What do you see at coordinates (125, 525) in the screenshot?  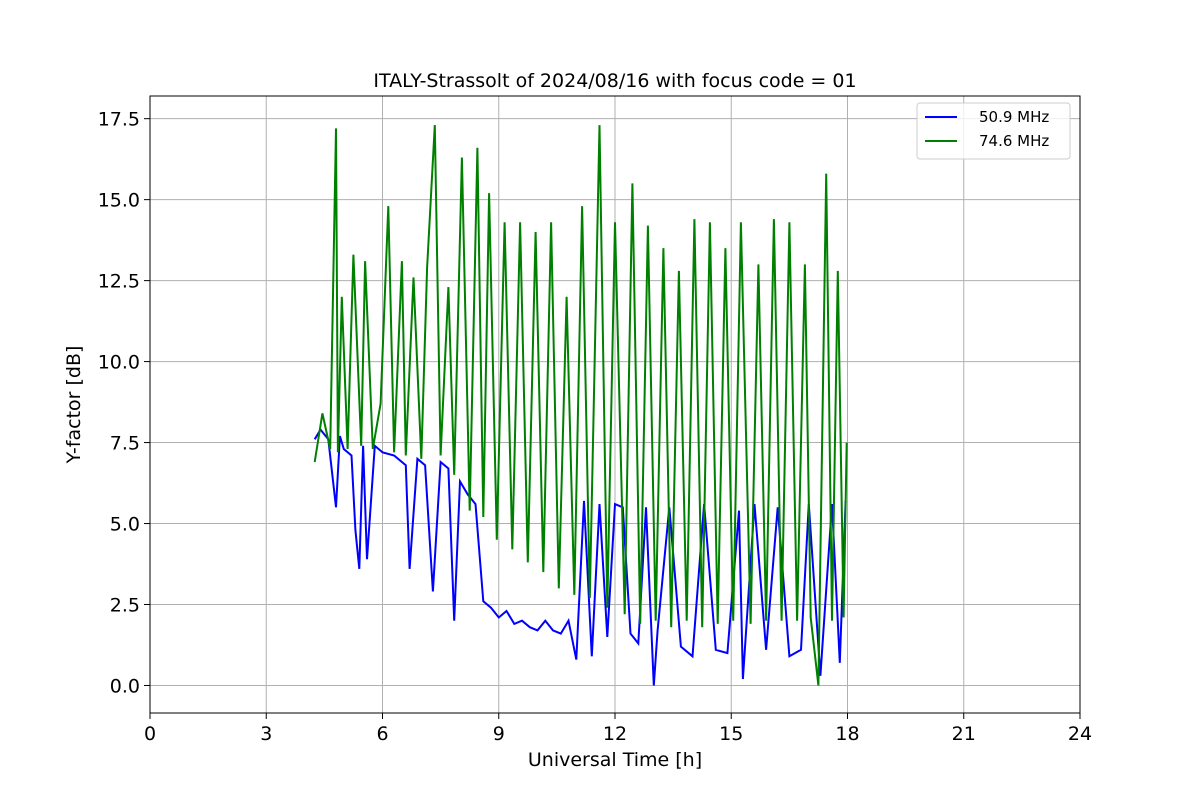 I see `y-tick-label: 5.0` at bounding box center [125, 525].